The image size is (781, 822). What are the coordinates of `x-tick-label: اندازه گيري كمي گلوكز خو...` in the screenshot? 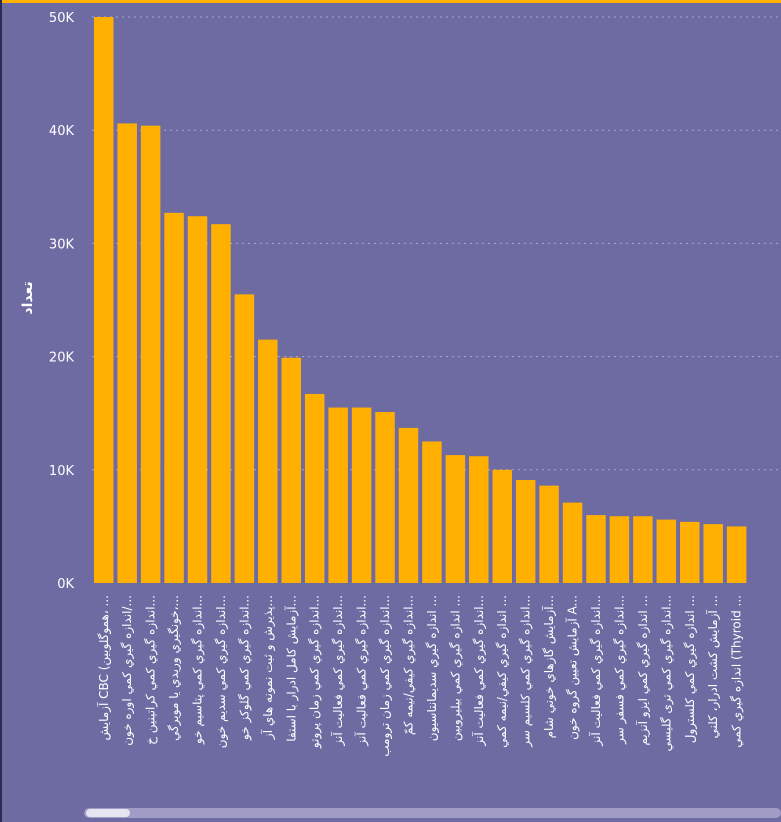 It's located at (244, 668).